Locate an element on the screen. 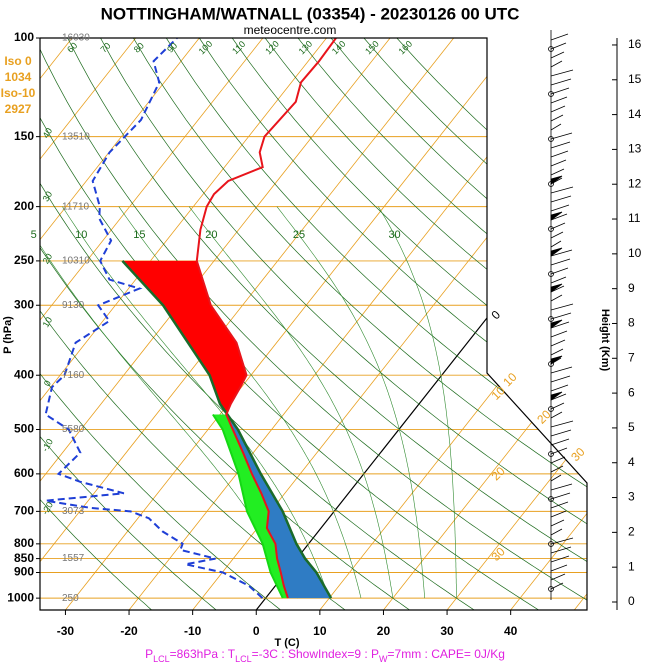  isotherm is located at coordinates (88, 324).